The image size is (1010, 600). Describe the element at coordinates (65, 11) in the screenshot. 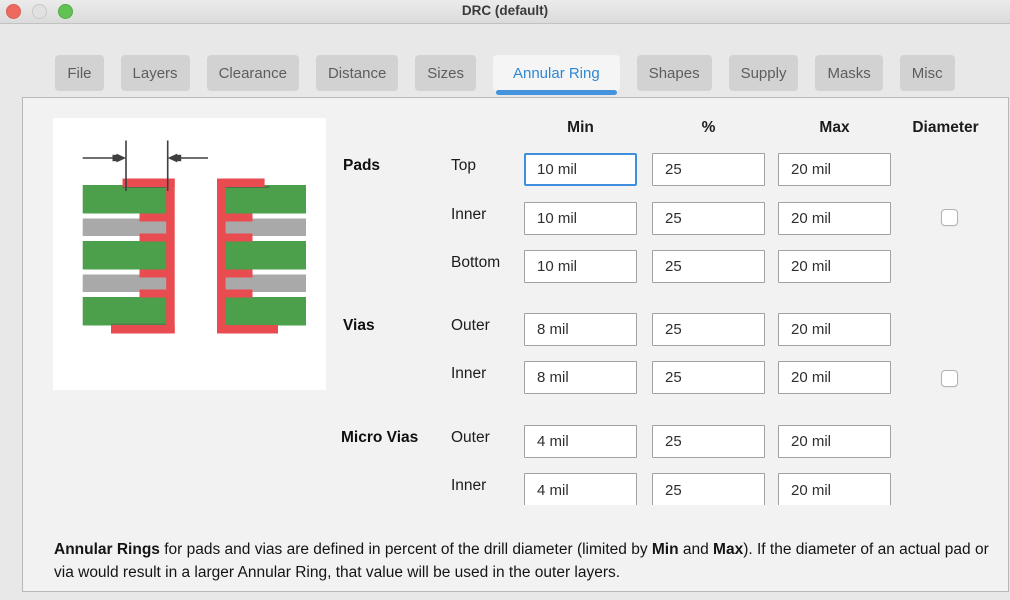

I see `zoom-button` at that location.